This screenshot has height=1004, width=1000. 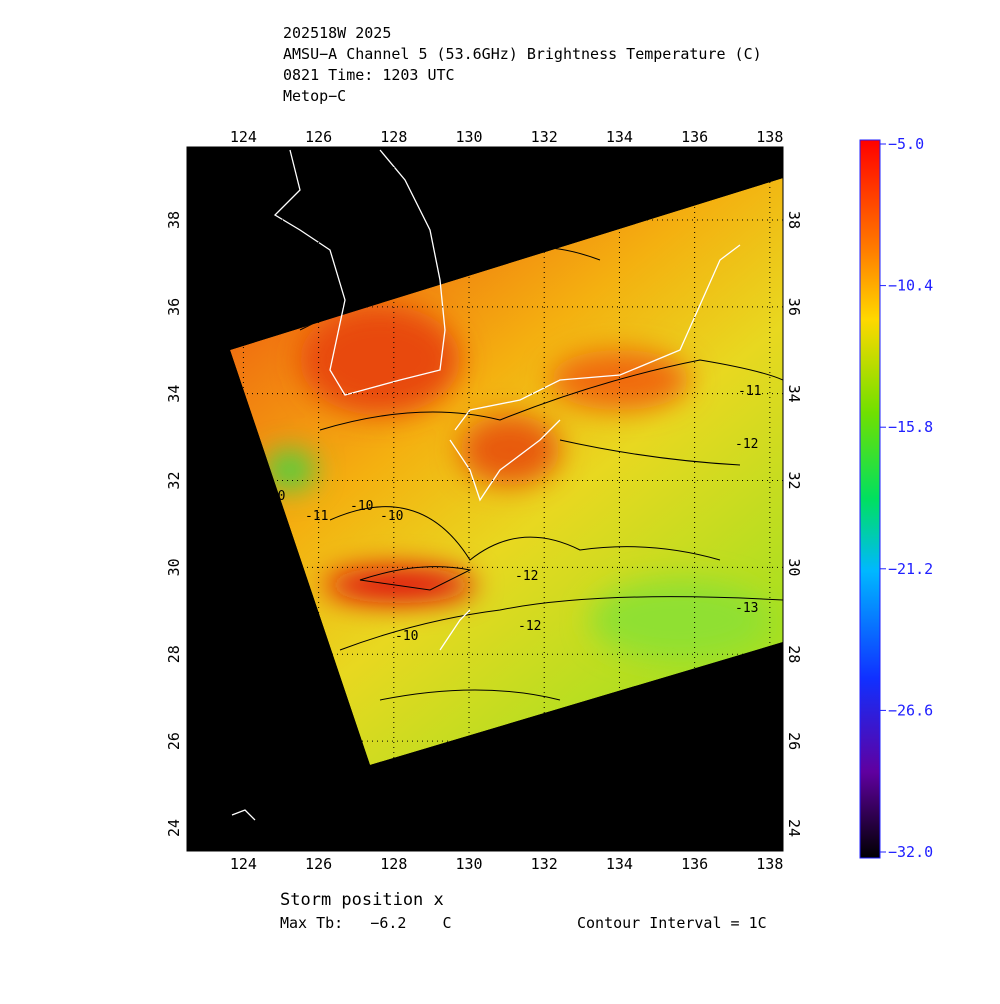 What do you see at coordinates (369, 75) in the screenshot?
I see `title-line: 0821 Time: 1203 UTC` at bounding box center [369, 75].